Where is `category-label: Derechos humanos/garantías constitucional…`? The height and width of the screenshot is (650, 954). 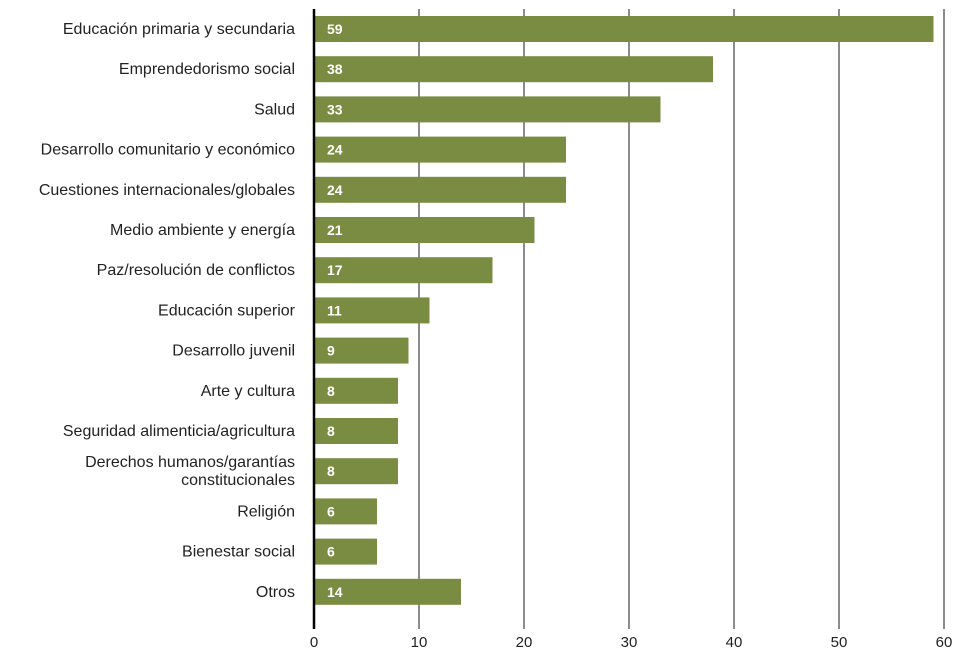
category-label: Derechos humanos/garantías constitucional… is located at coordinates (190, 471).